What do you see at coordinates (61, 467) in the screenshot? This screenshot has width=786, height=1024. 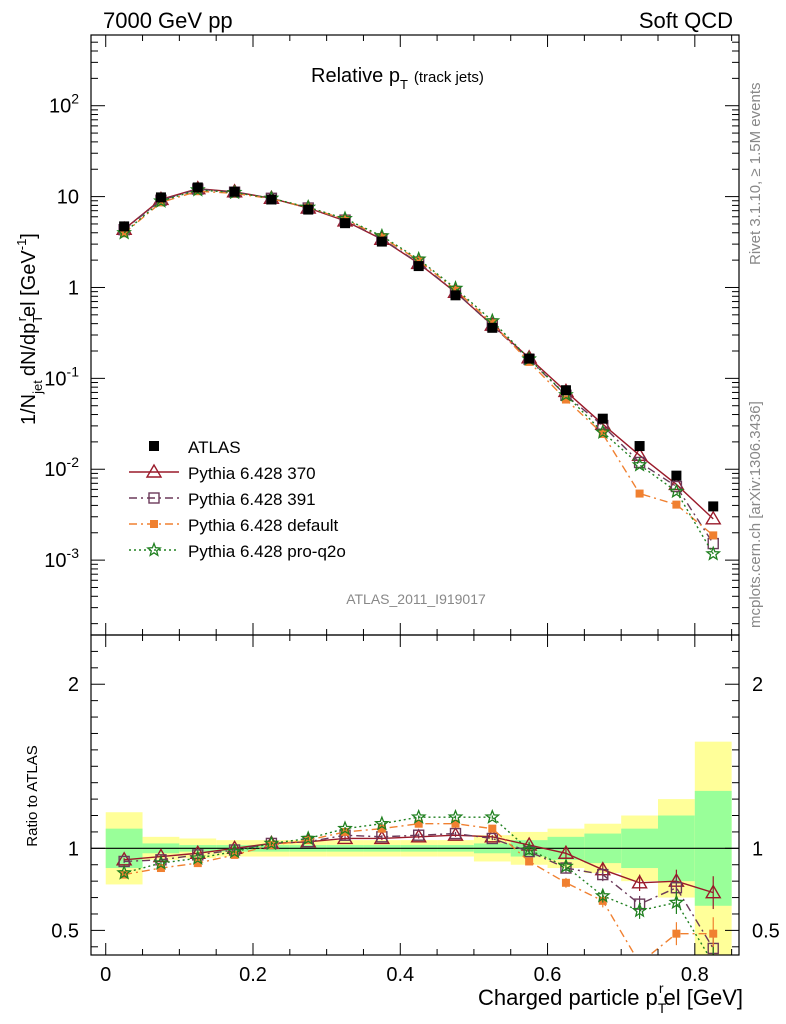 I see `y-tick-label: 10⁻²` at bounding box center [61, 467].